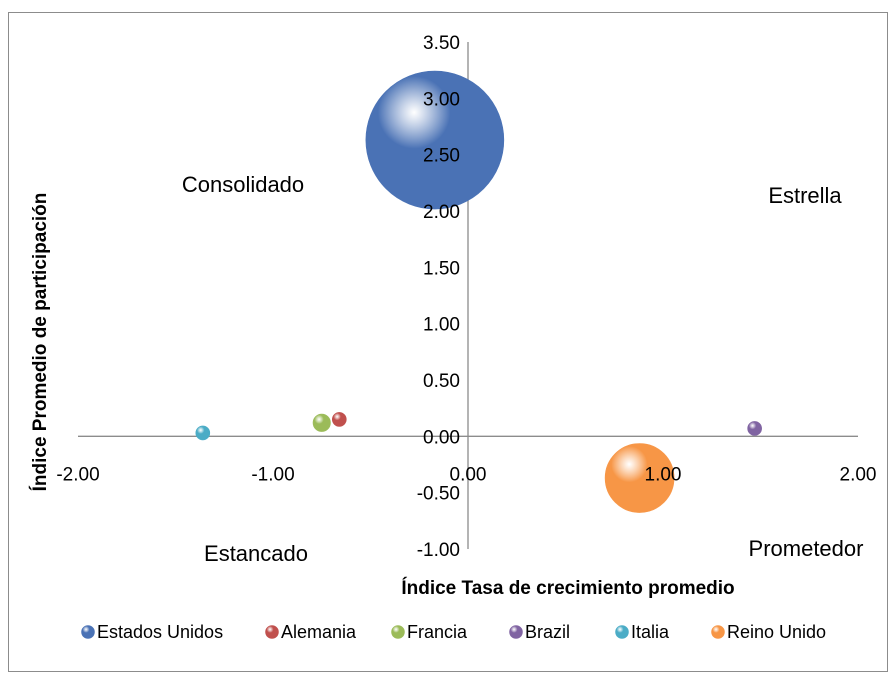  Describe the element at coordinates (40, 342) in the screenshot. I see `y-axis-title: Índice Promedio de participación` at that location.